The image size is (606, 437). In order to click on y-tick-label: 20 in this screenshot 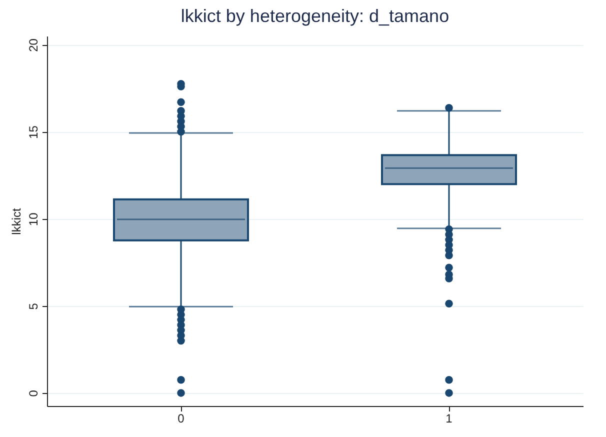, I will do `click(33, 45)`.